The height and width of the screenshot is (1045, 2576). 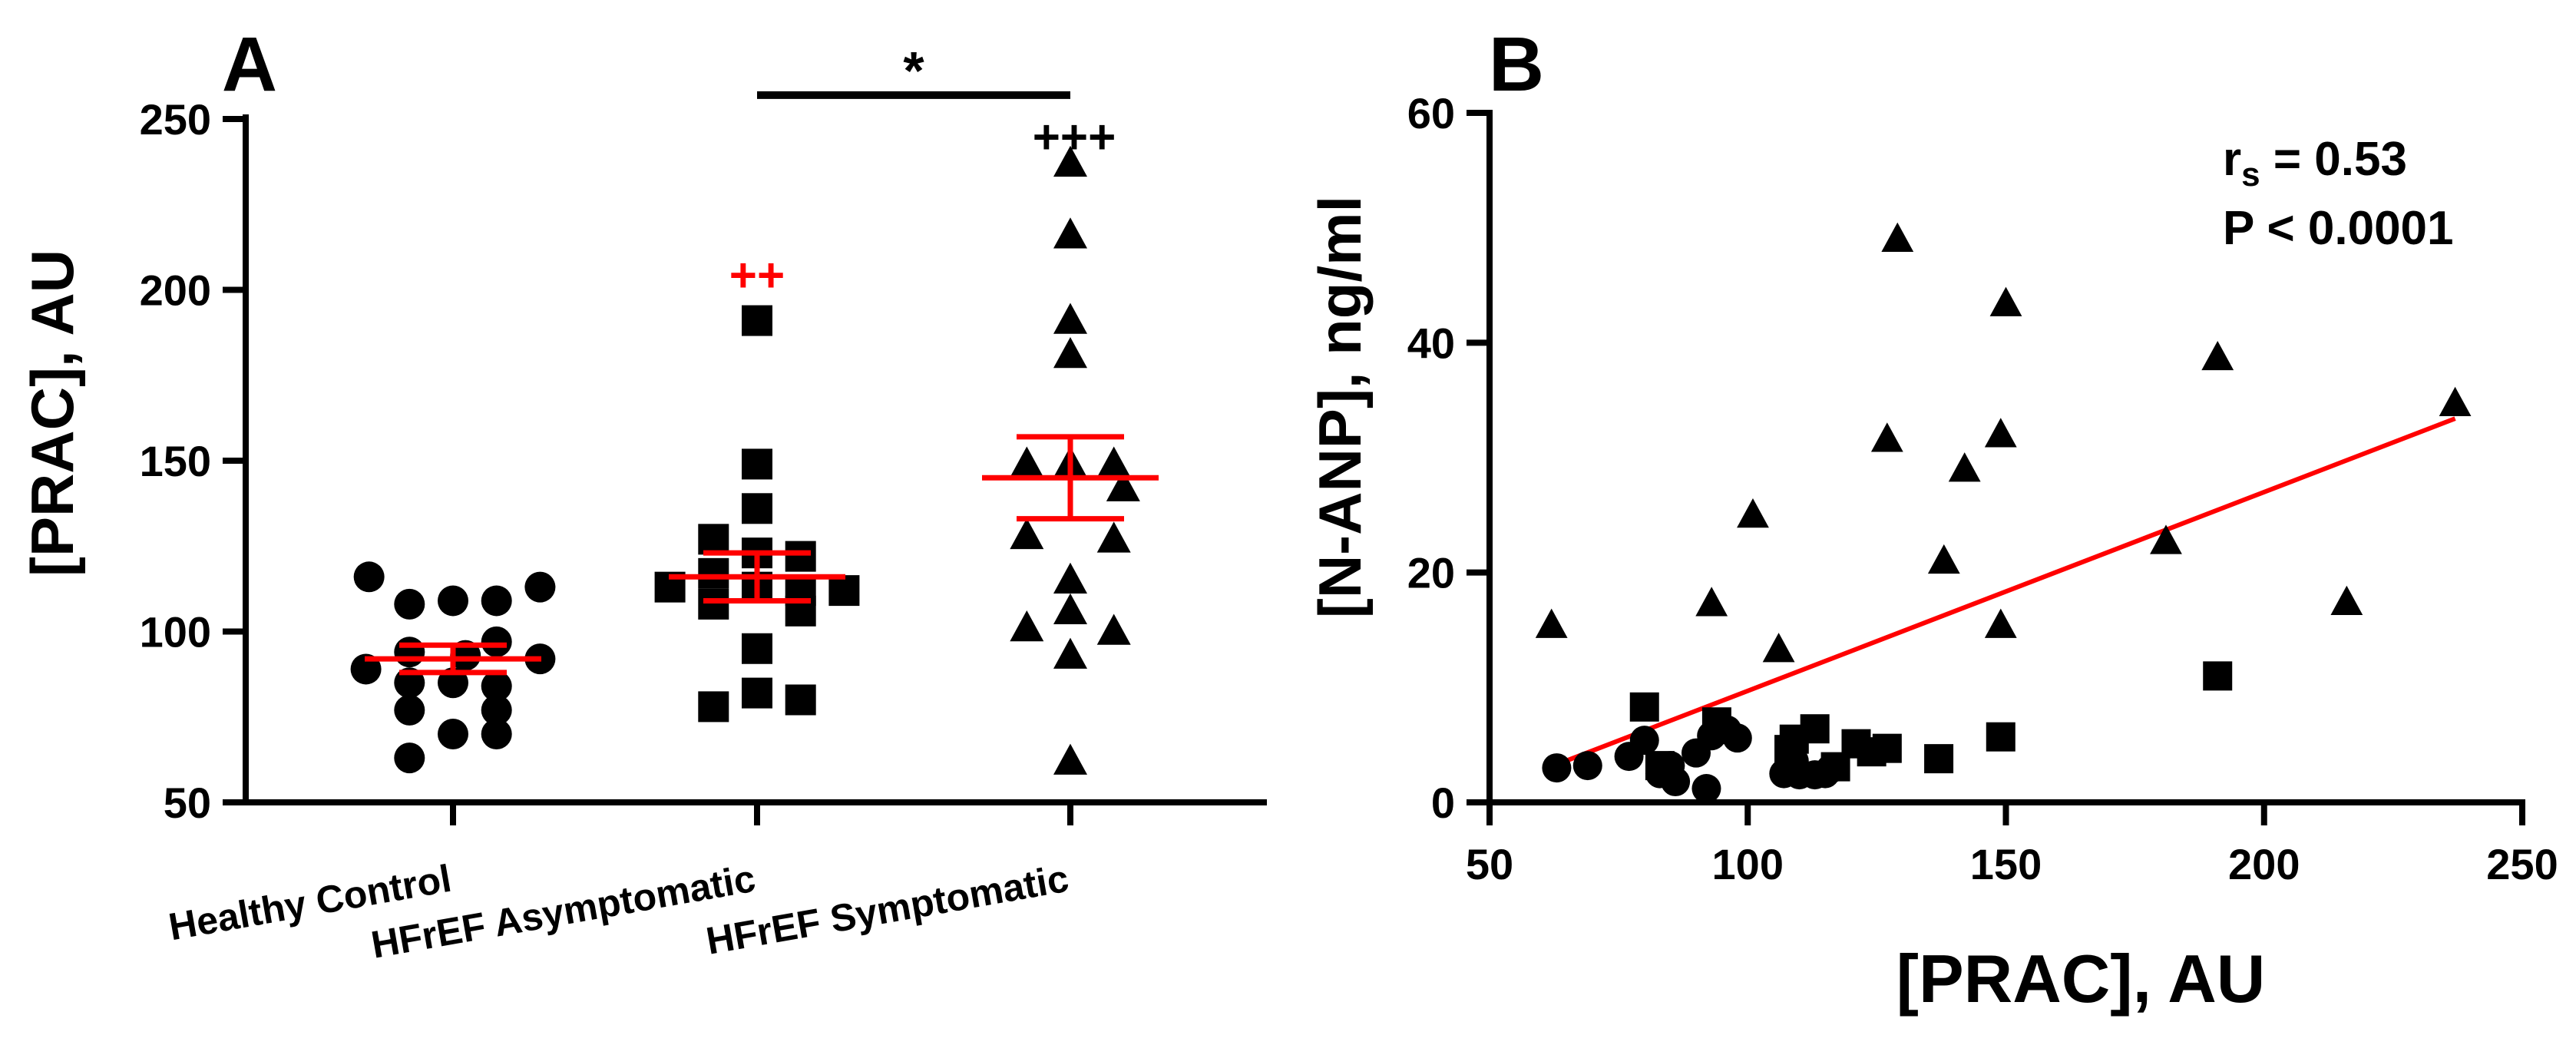 I want to click on panel-b-label: B, so click(x=1516, y=64).